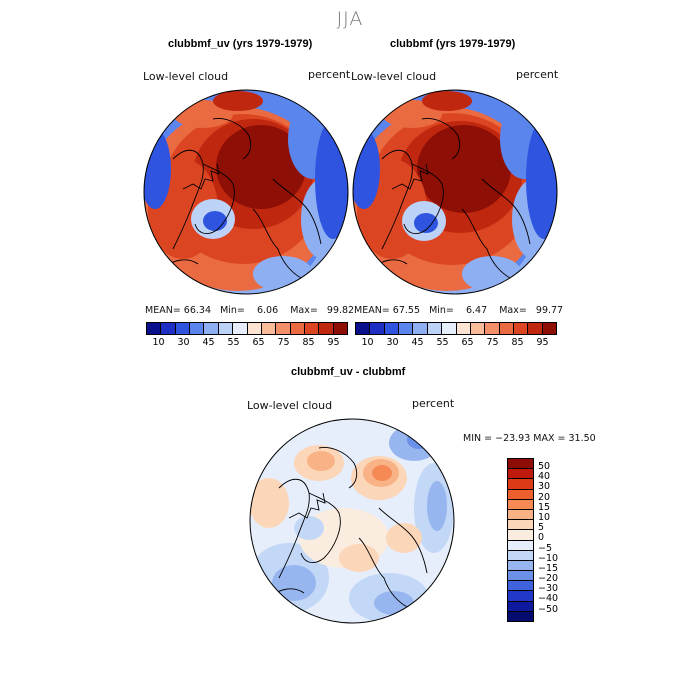  What do you see at coordinates (545, 548) in the screenshot?
I see `colorbar-tick-label: −5` at bounding box center [545, 548].